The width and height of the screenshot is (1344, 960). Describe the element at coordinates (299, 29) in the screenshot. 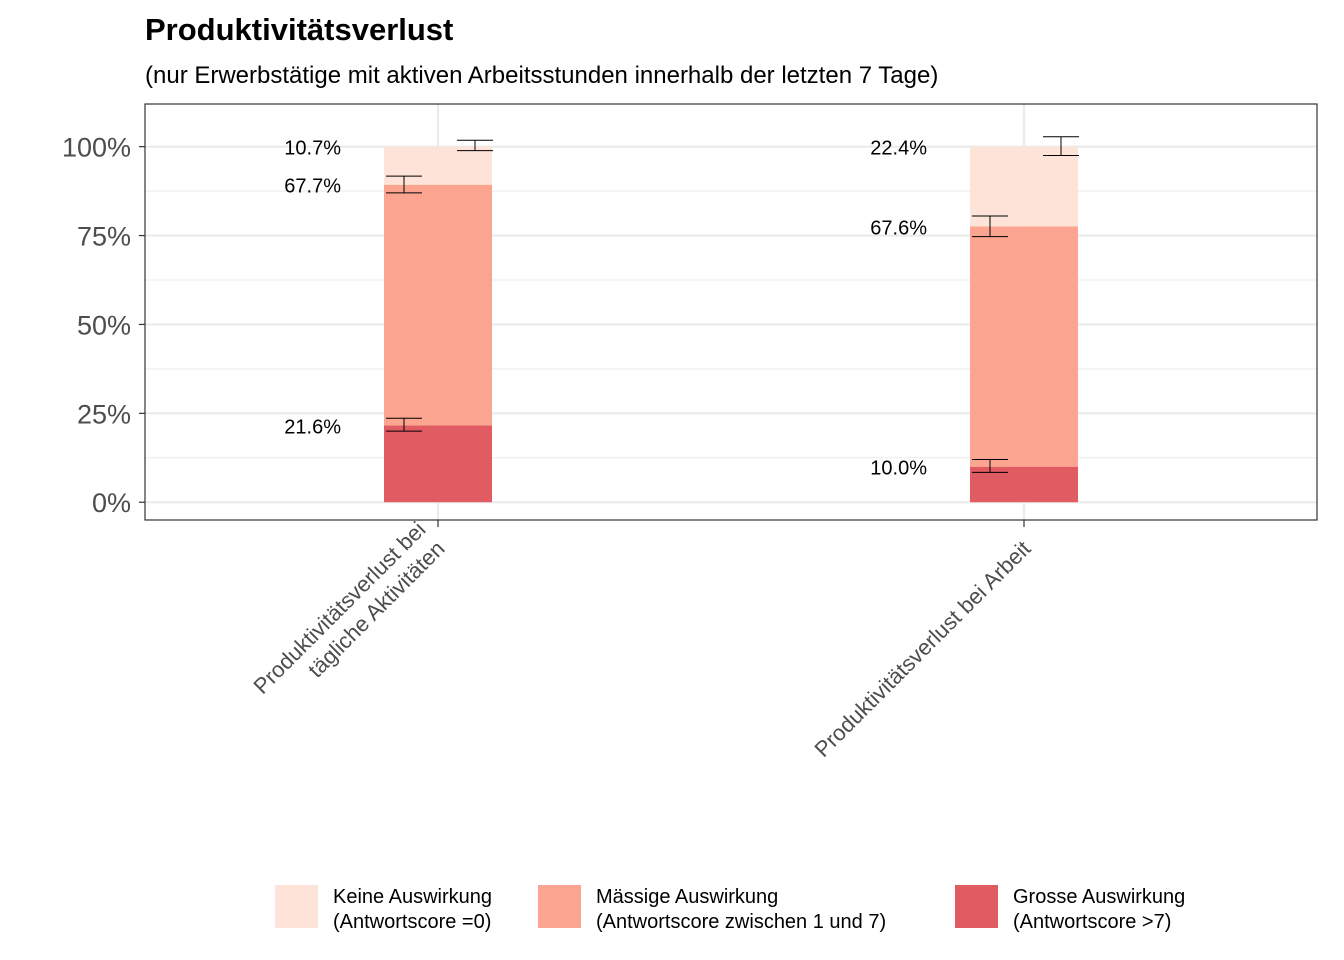

I see `chart-title: Produktivitätsverlust` at that location.